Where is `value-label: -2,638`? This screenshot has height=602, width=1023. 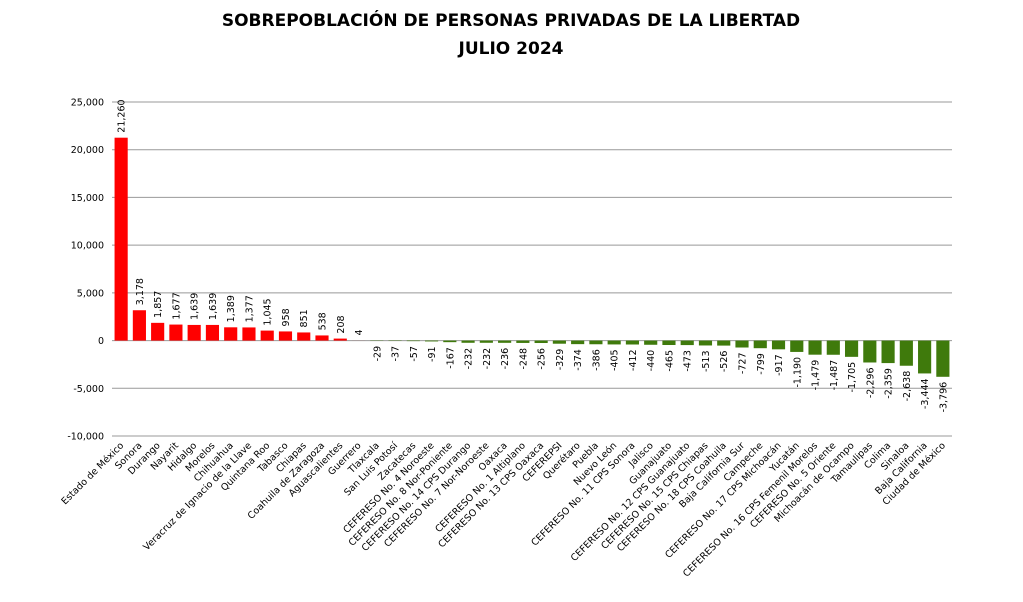 value-label: -2,638 is located at coordinates (907, 386).